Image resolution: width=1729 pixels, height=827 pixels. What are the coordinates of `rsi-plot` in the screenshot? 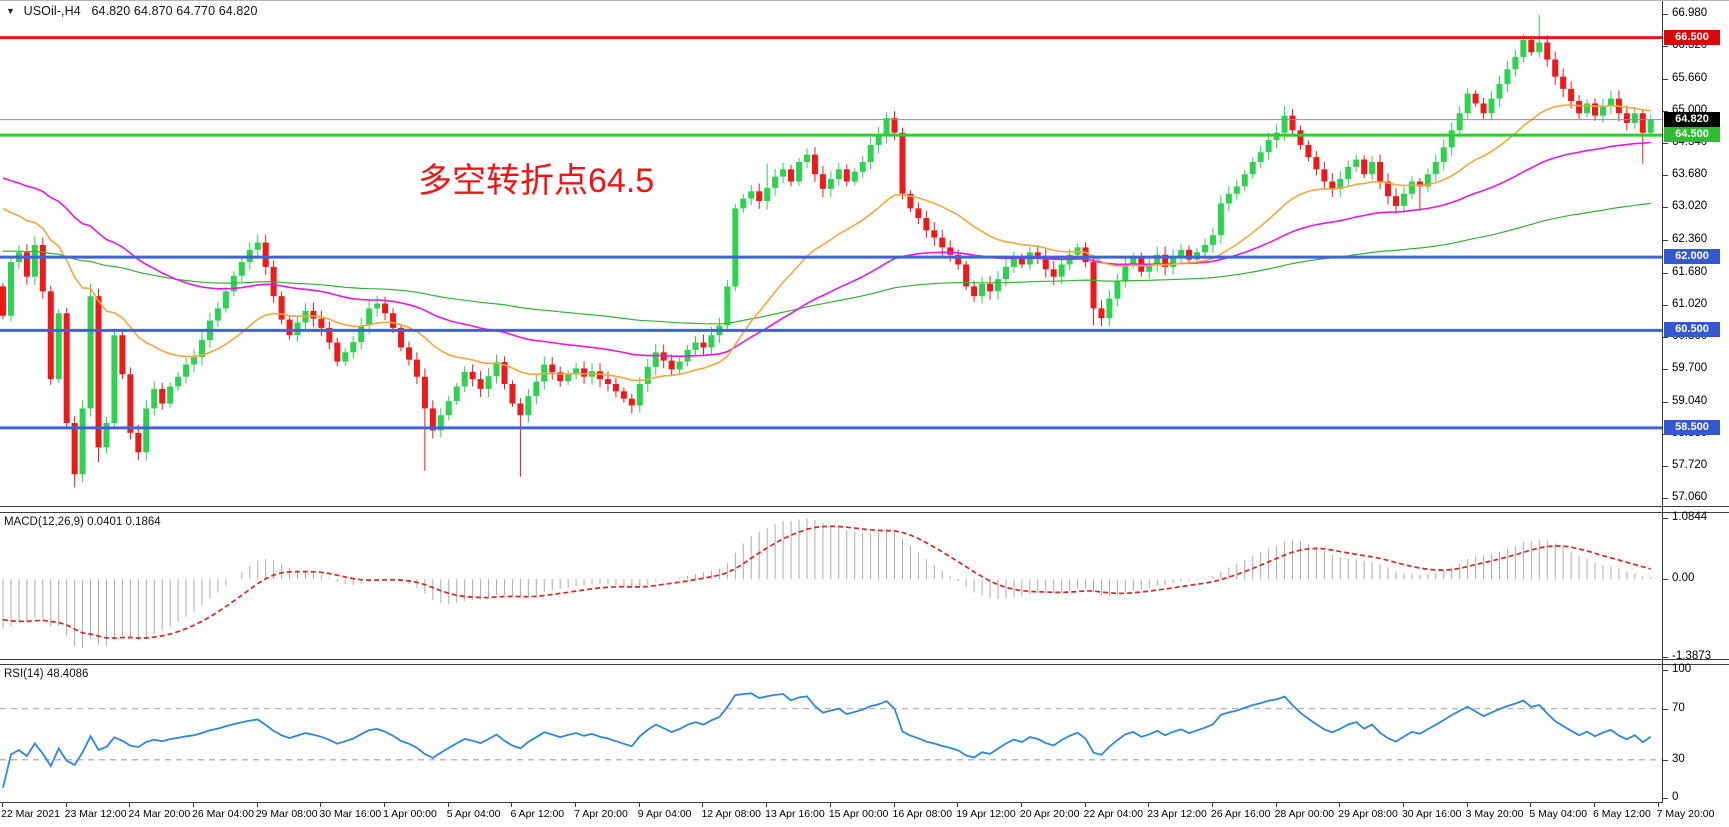 It's located at (831, 740).